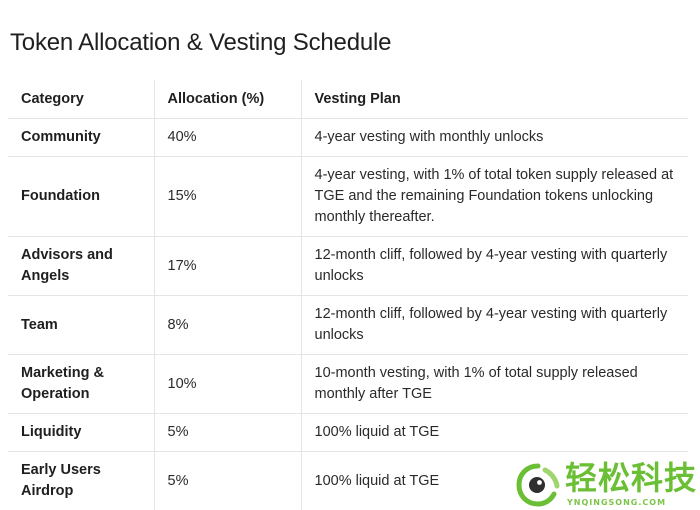 The image size is (700, 510). What do you see at coordinates (228, 266) in the screenshot?
I see `allocation-cell: 17%` at bounding box center [228, 266].